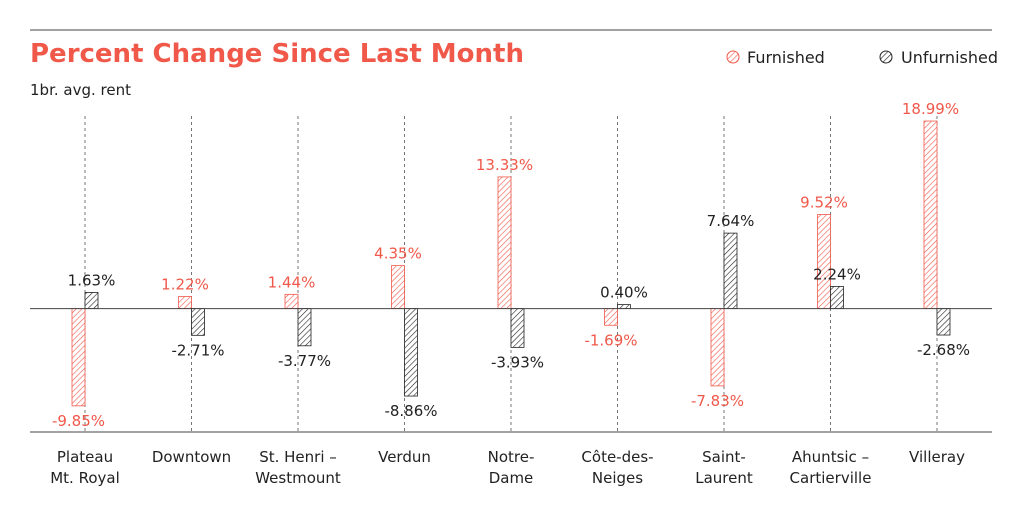  What do you see at coordinates (886, 57) in the screenshot?
I see `legend-swatch-unfurnished` at bounding box center [886, 57].